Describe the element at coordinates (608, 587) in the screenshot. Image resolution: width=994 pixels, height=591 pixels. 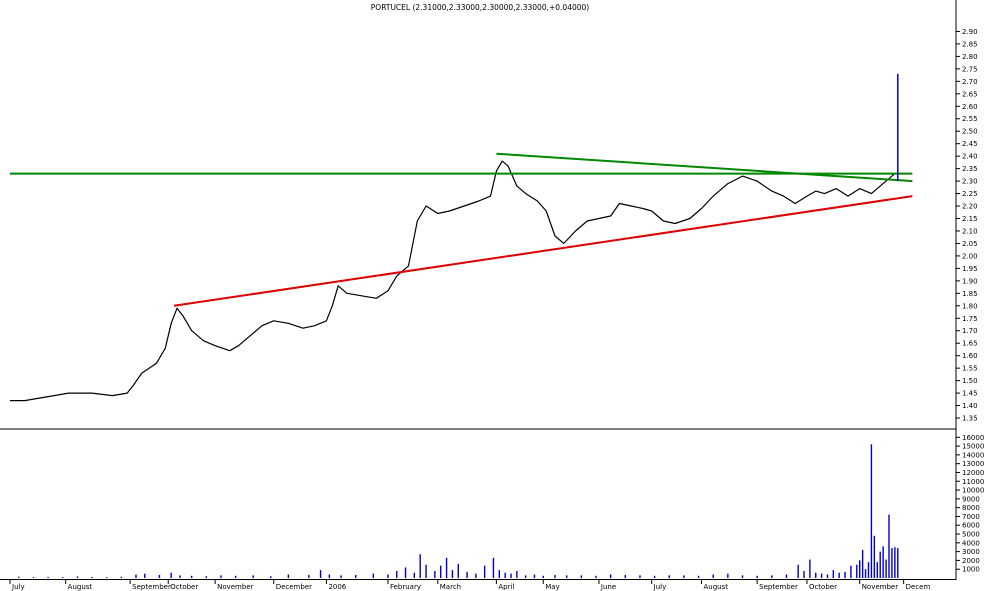
I see `x-tick-label: June` at that location.